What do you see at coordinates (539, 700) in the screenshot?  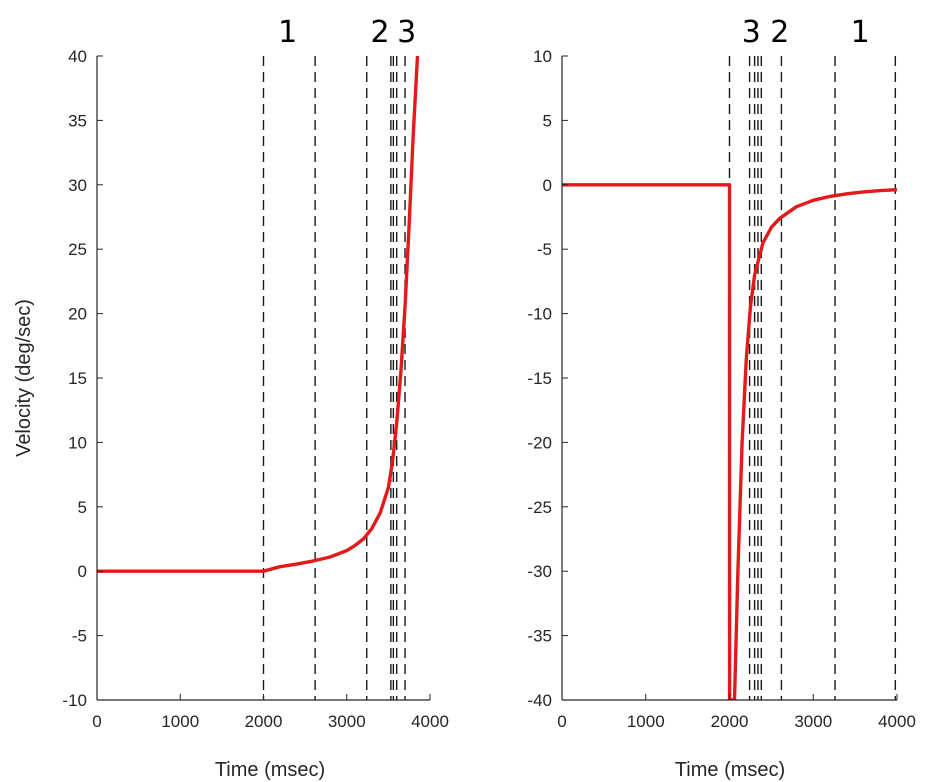 I see `y-tick-label: -40` at bounding box center [539, 700].